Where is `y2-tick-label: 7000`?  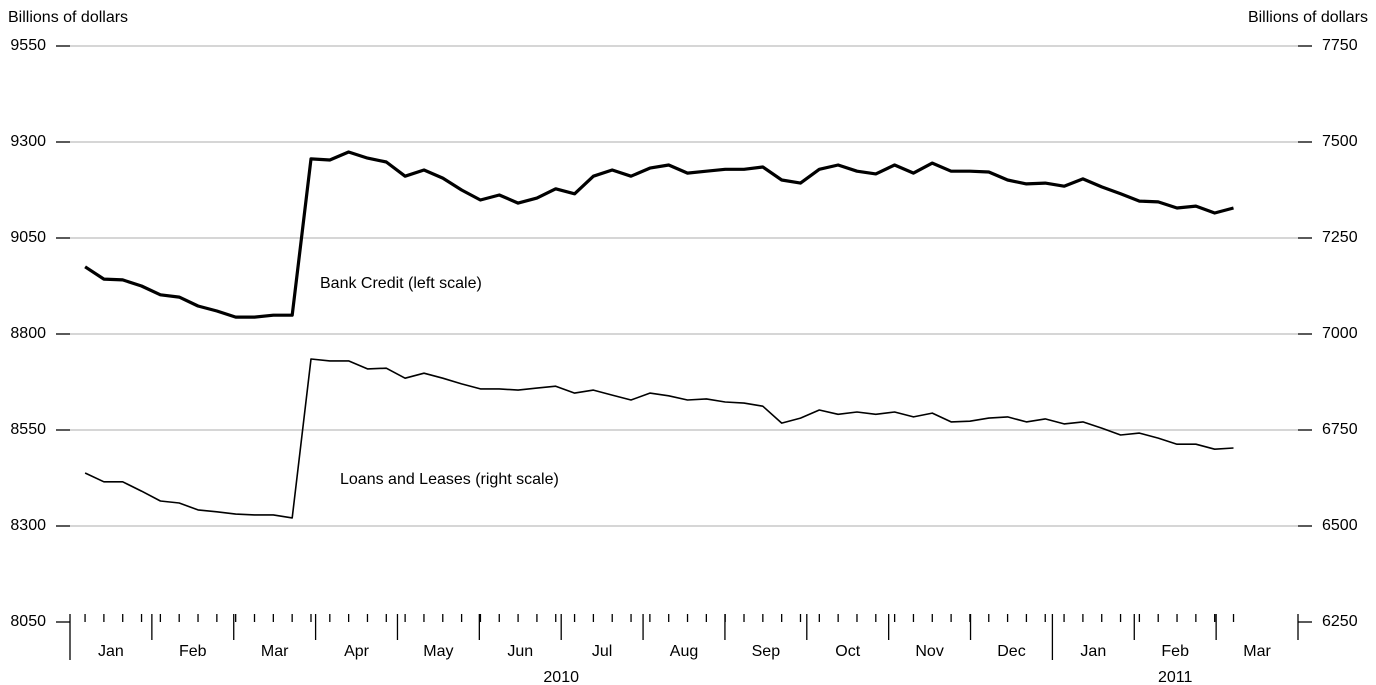
y2-tick-label: 7000 is located at coordinates (1340, 333).